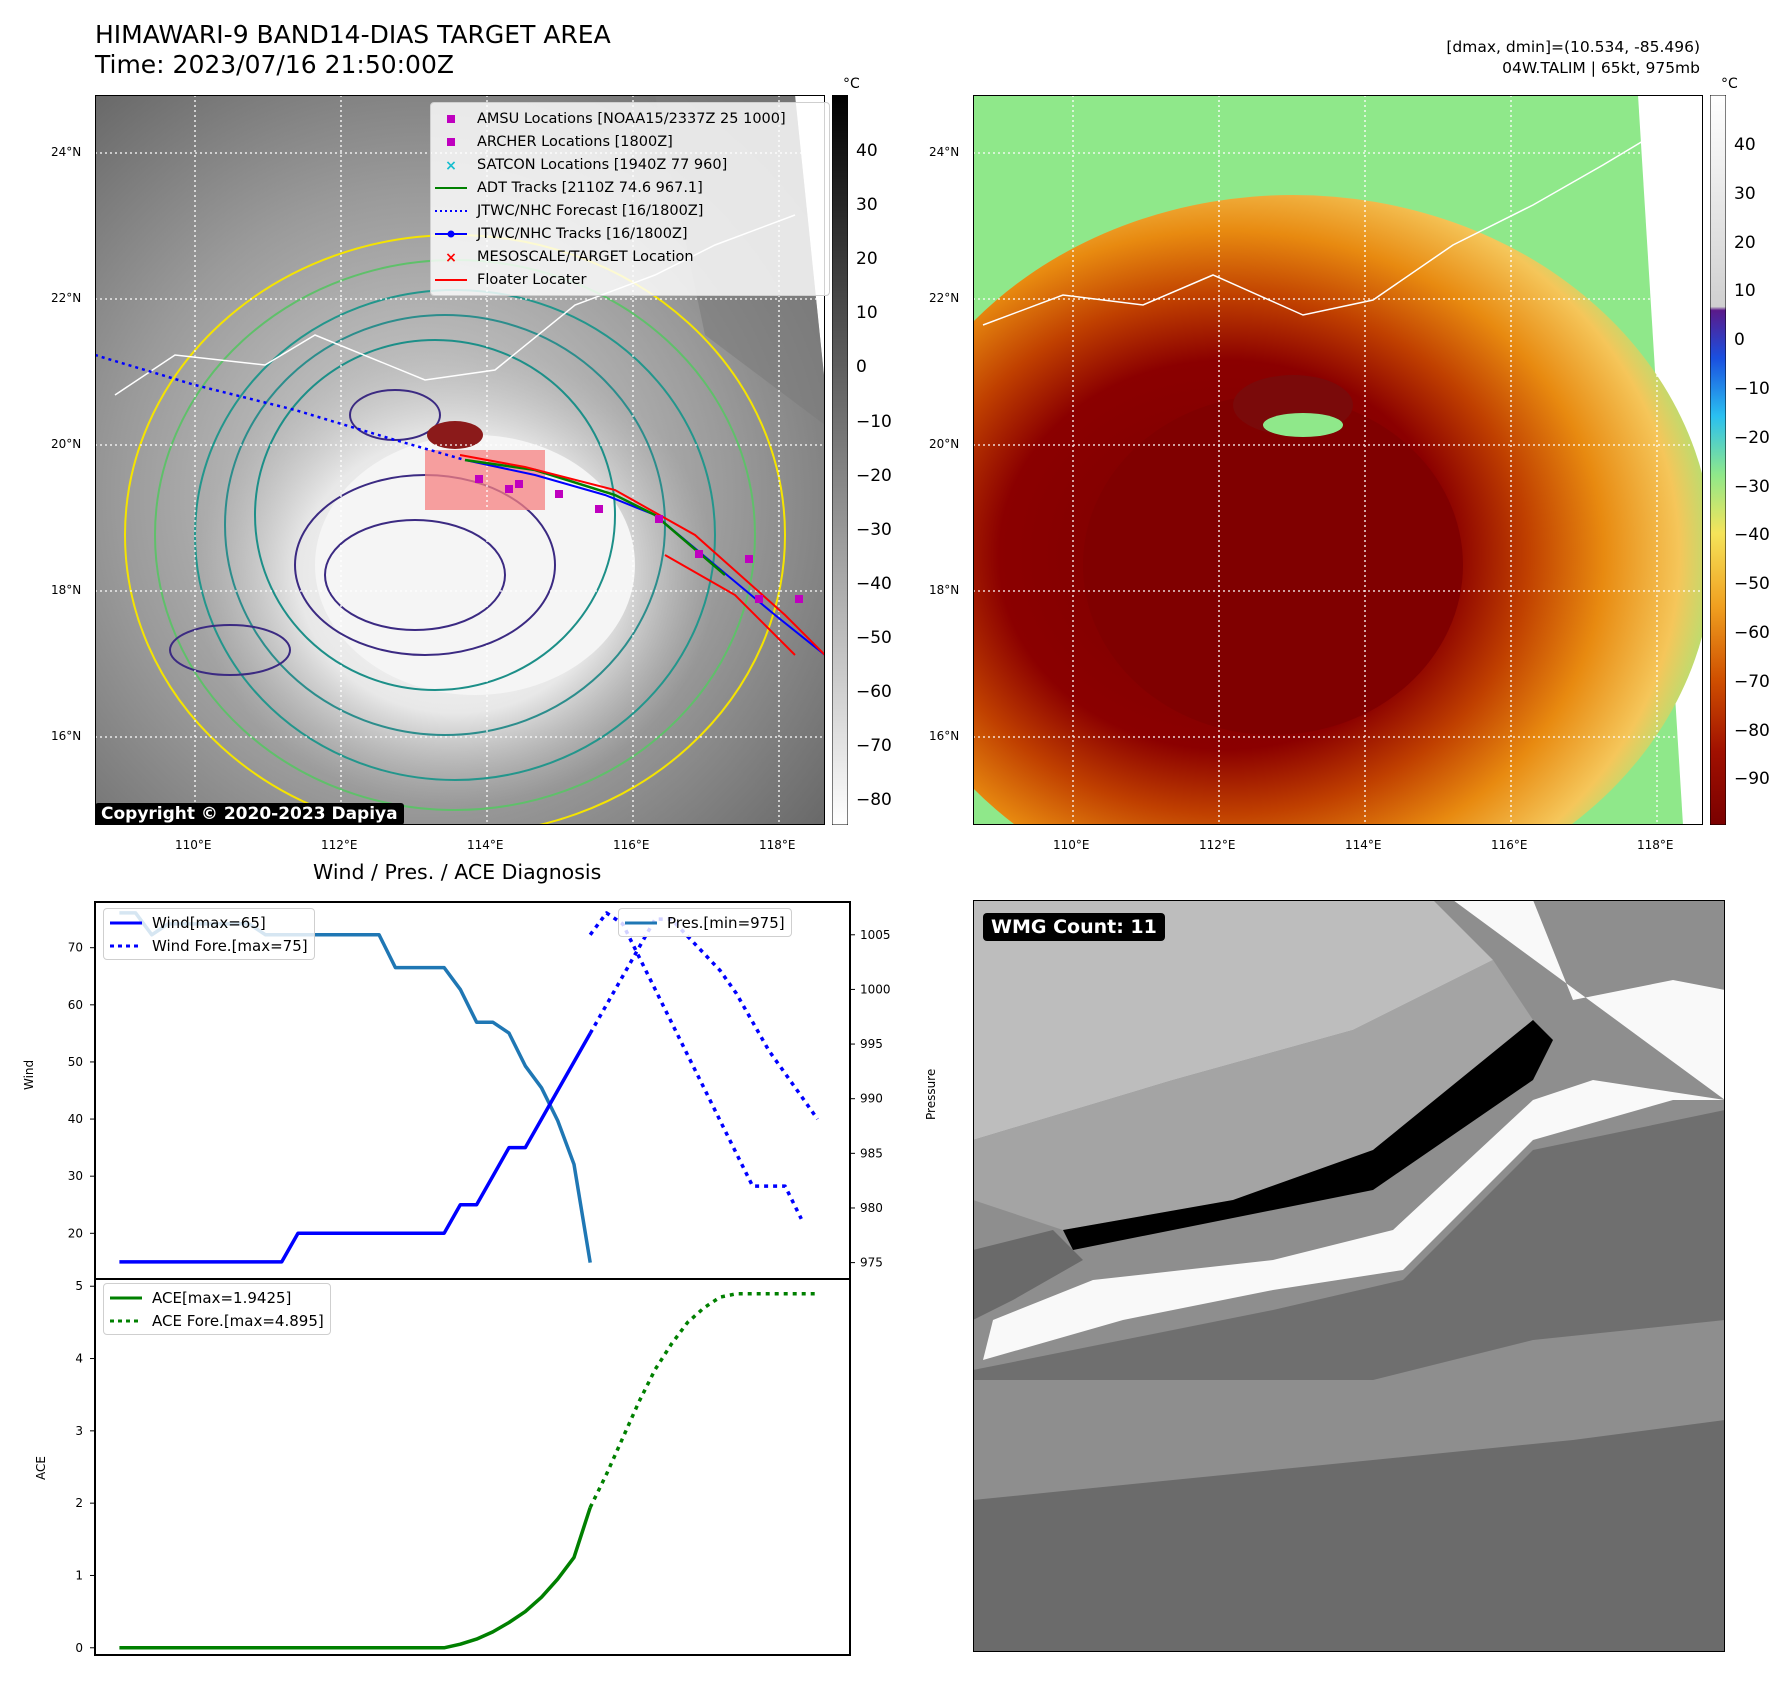 The height and width of the screenshot is (1684, 1788). What do you see at coordinates (75, 1062) in the screenshot?
I see `wind-tick-label: 50` at bounding box center [75, 1062].